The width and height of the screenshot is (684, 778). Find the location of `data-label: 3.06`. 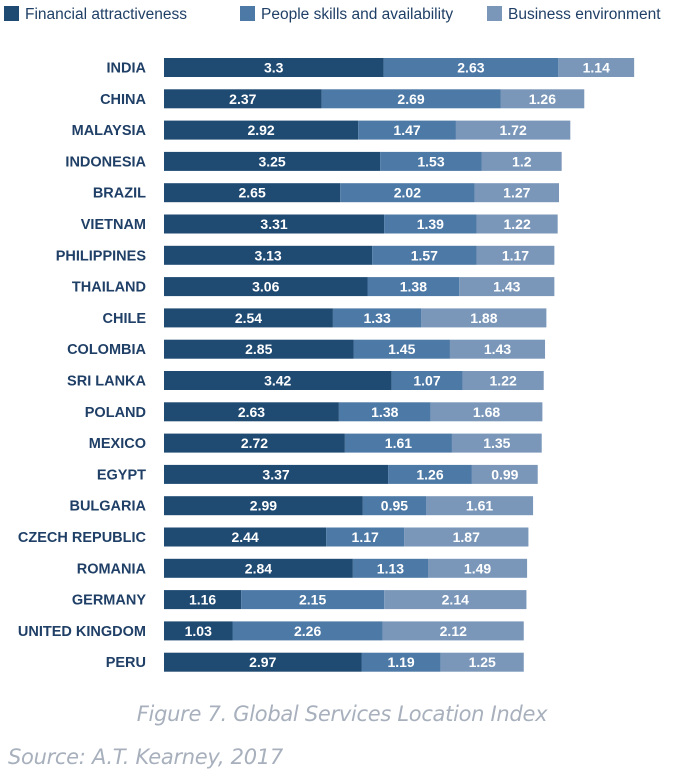

data-label: 3.06 is located at coordinates (265, 287).